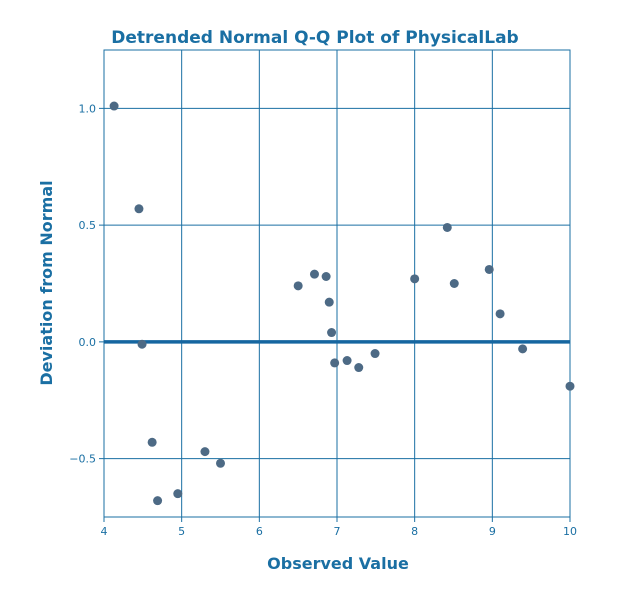 The image size is (639, 601). I want to click on x-tick-label: 10, so click(570, 531).